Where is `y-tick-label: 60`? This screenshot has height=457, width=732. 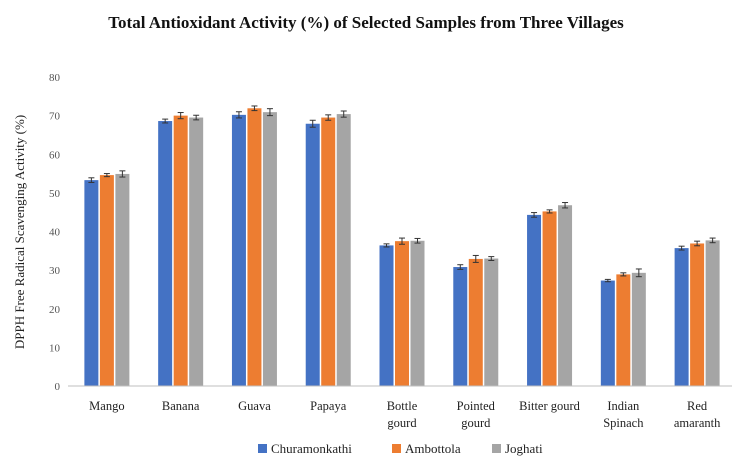
y-tick-label: 60 is located at coordinates (55, 155).